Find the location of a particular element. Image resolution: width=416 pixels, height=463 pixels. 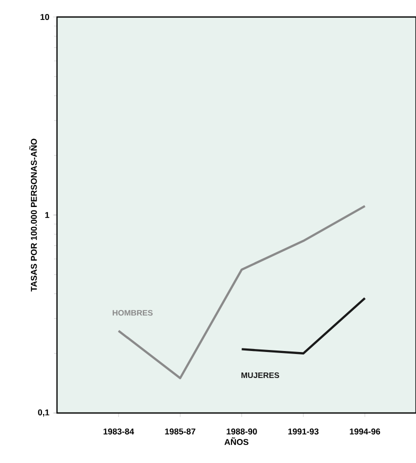

y-axis-title: TASAS POR 100.000 PERSONAS-AÑO is located at coordinates (33, 215).